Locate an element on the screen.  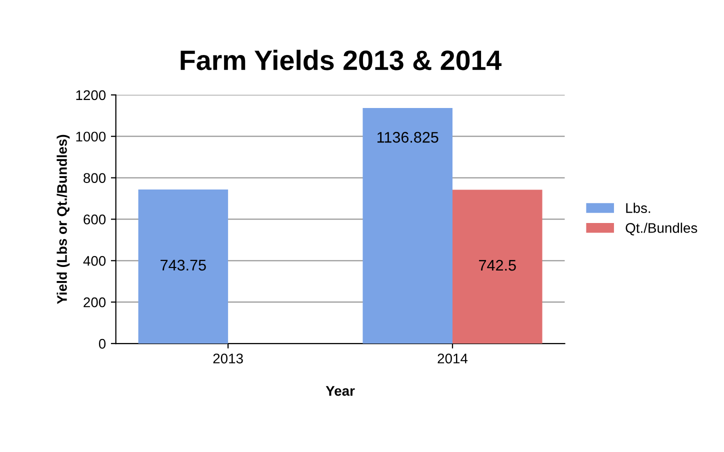
data-label: 743.75 is located at coordinates (183, 265).